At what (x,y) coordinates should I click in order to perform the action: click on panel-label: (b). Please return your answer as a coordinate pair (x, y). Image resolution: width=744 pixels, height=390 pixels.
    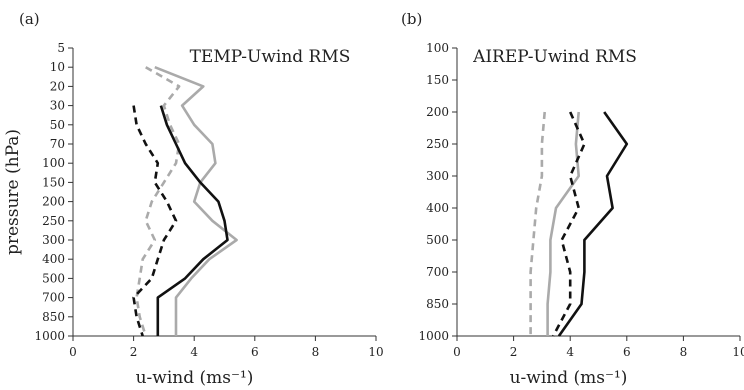
    Looking at the image, I should click on (411, 19).